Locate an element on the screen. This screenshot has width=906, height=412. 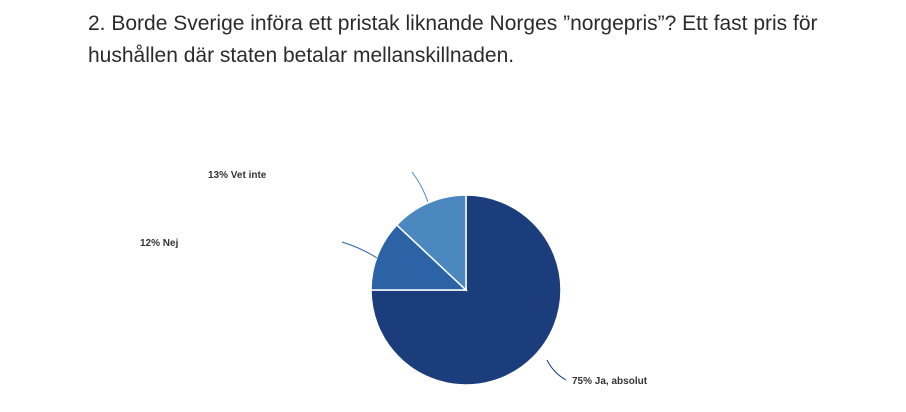
leader-lines is located at coordinates (454, 276).